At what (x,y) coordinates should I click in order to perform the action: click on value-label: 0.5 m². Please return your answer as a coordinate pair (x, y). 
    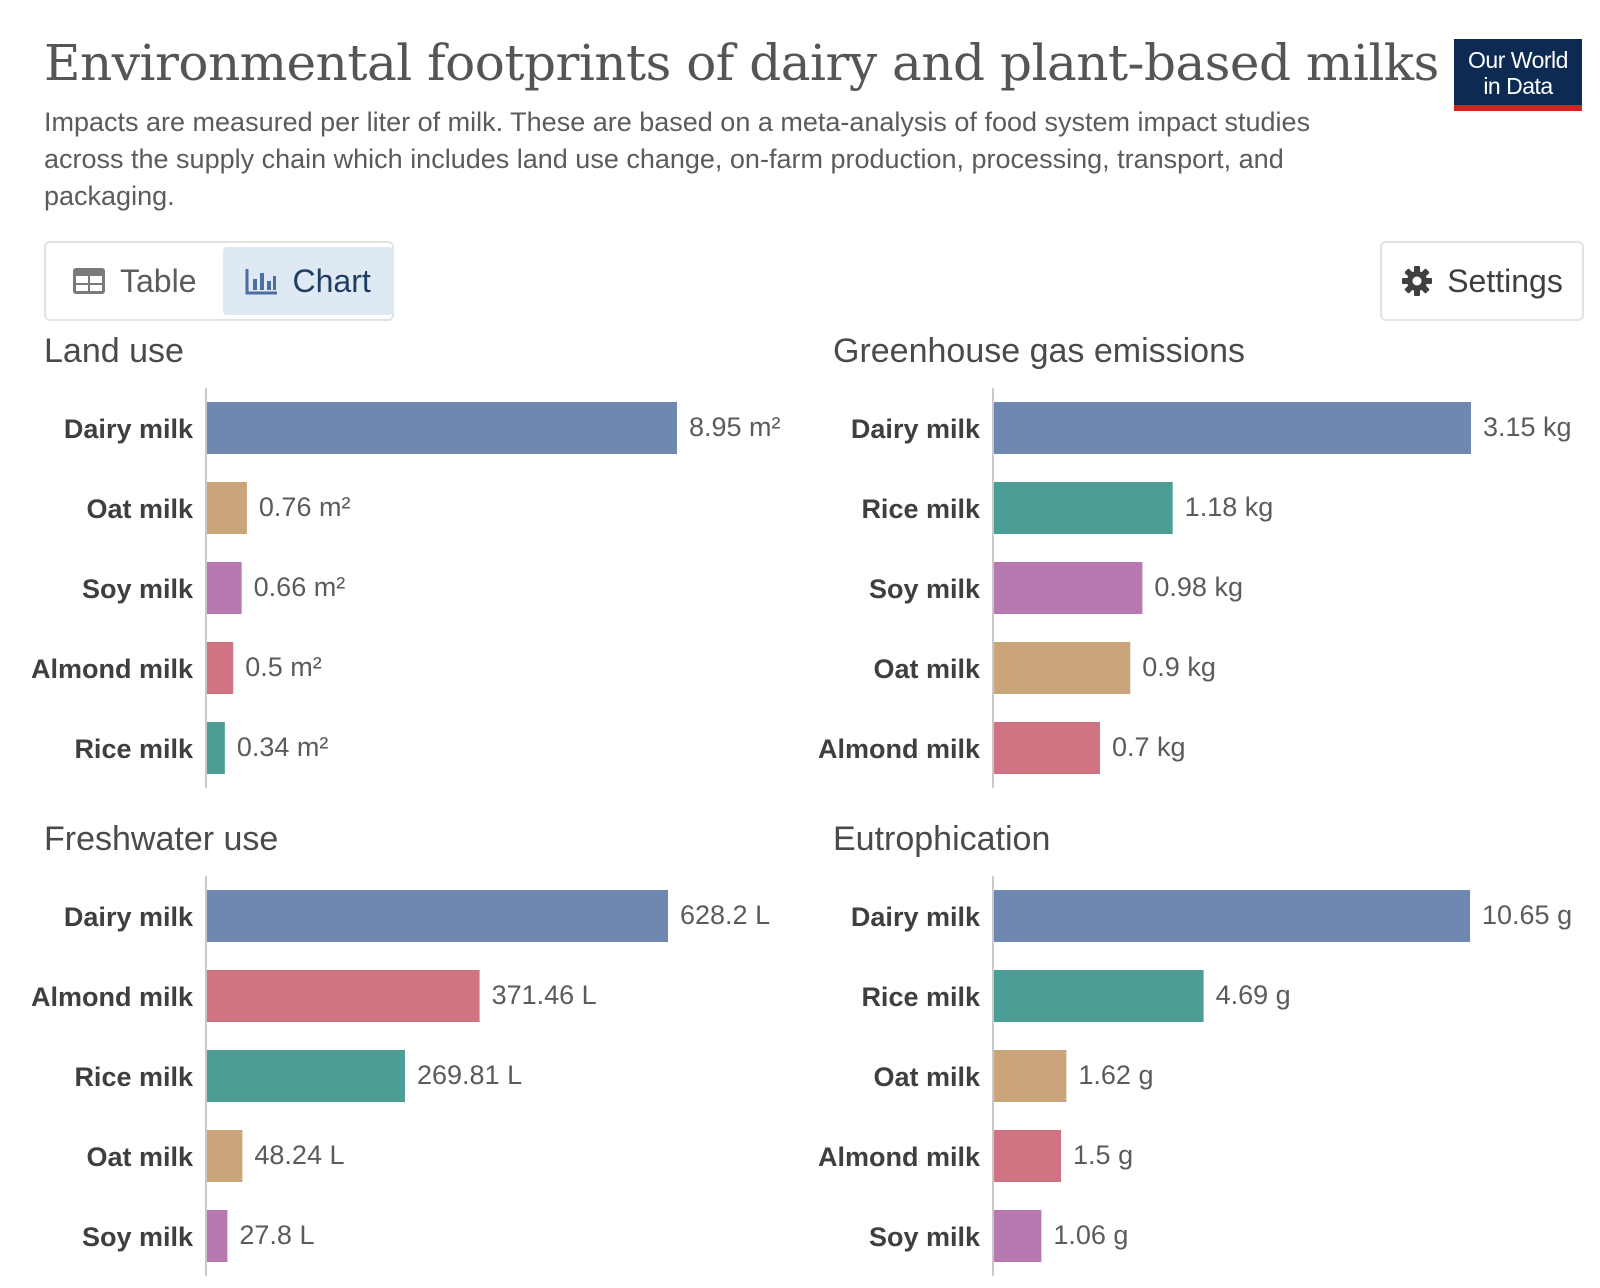
    Looking at the image, I should click on (283, 667).